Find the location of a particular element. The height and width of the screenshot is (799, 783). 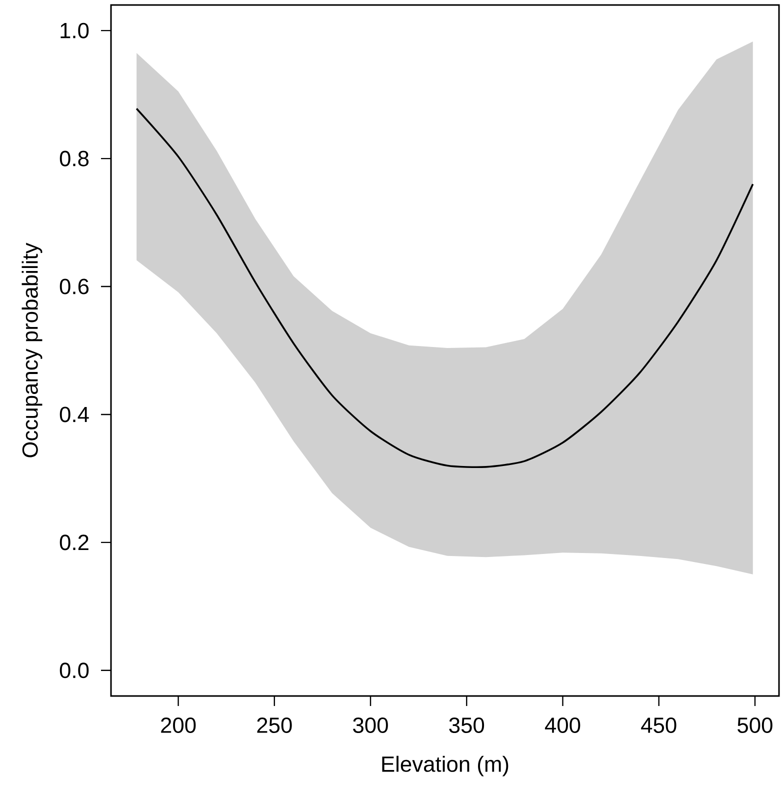

x-tick-label: 350 is located at coordinates (466, 726).